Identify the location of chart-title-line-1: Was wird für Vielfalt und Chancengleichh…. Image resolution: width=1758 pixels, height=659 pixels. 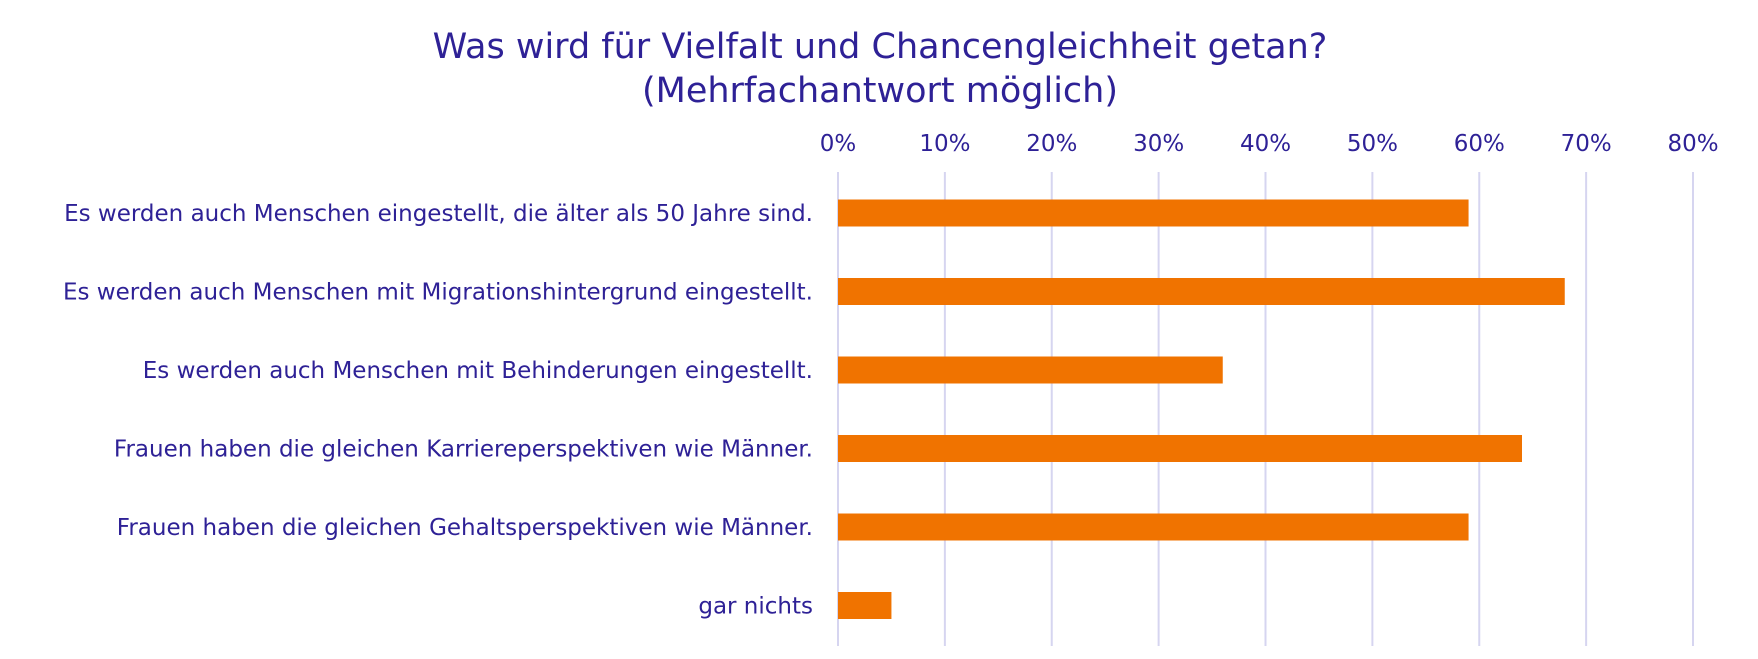
(880, 47).